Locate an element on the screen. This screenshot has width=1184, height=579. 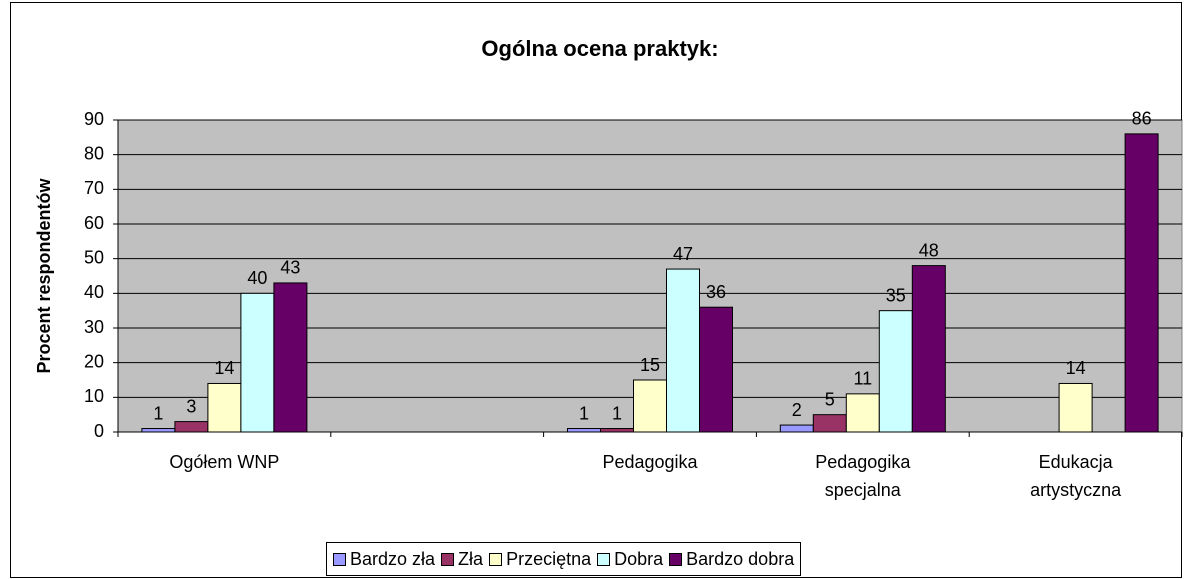
chart-title: Ogólna ocena praktyk: is located at coordinates (599, 48).